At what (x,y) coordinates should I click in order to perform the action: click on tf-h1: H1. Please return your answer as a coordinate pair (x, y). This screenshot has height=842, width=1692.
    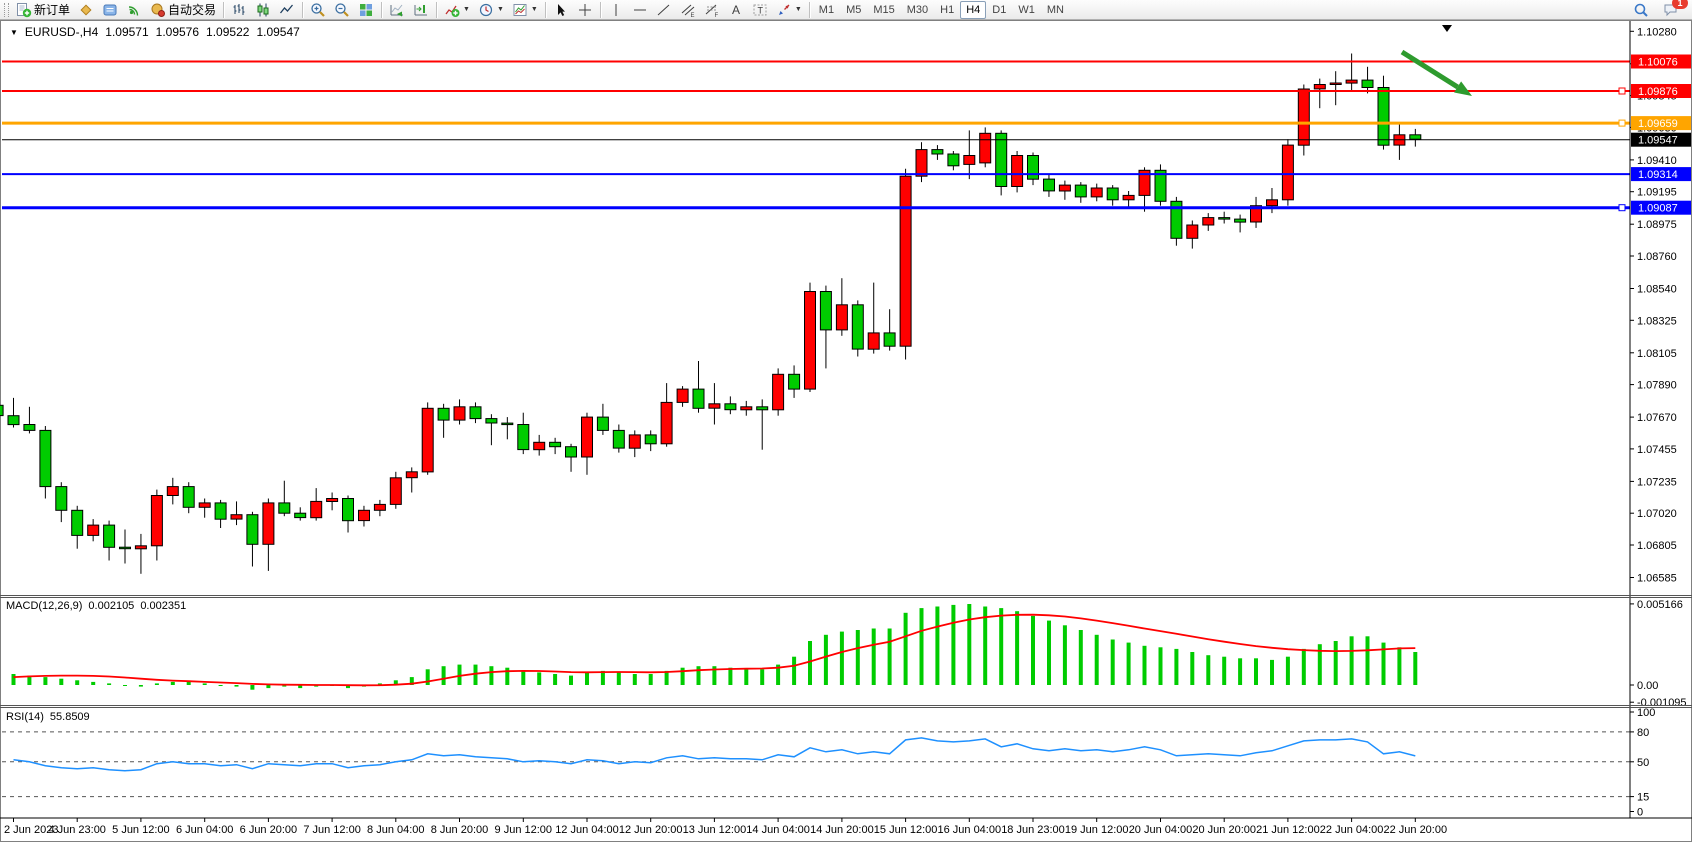
    Looking at the image, I should click on (947, 9).